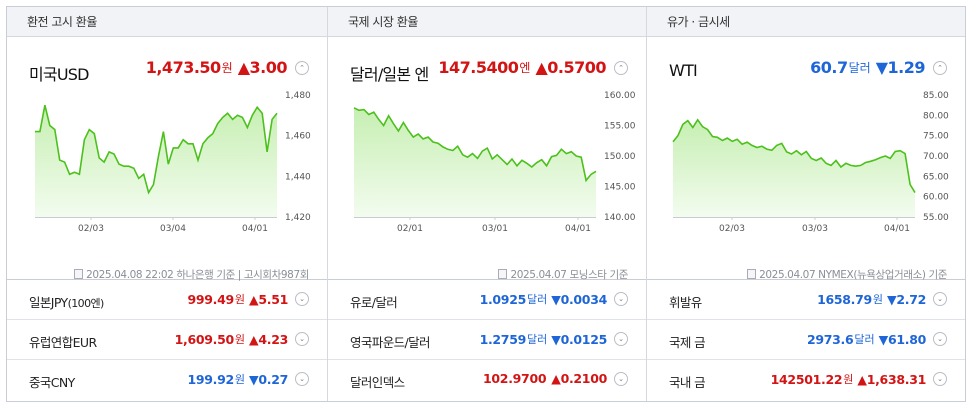 This screenshot has height=408, width=973. What do you see at coordinates (197, 275) in the screenshot?
I see `source-text: 2025.04.08 22:02 하나은행 기준 | 고시회차987회` at bounding box center [197, 275].